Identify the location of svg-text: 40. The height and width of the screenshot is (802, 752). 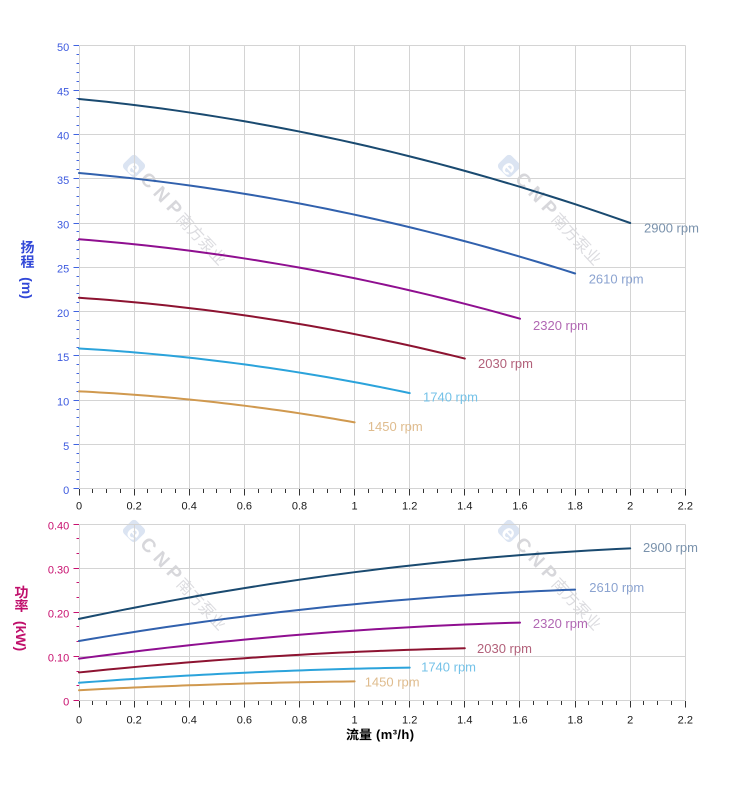
(63, 137).